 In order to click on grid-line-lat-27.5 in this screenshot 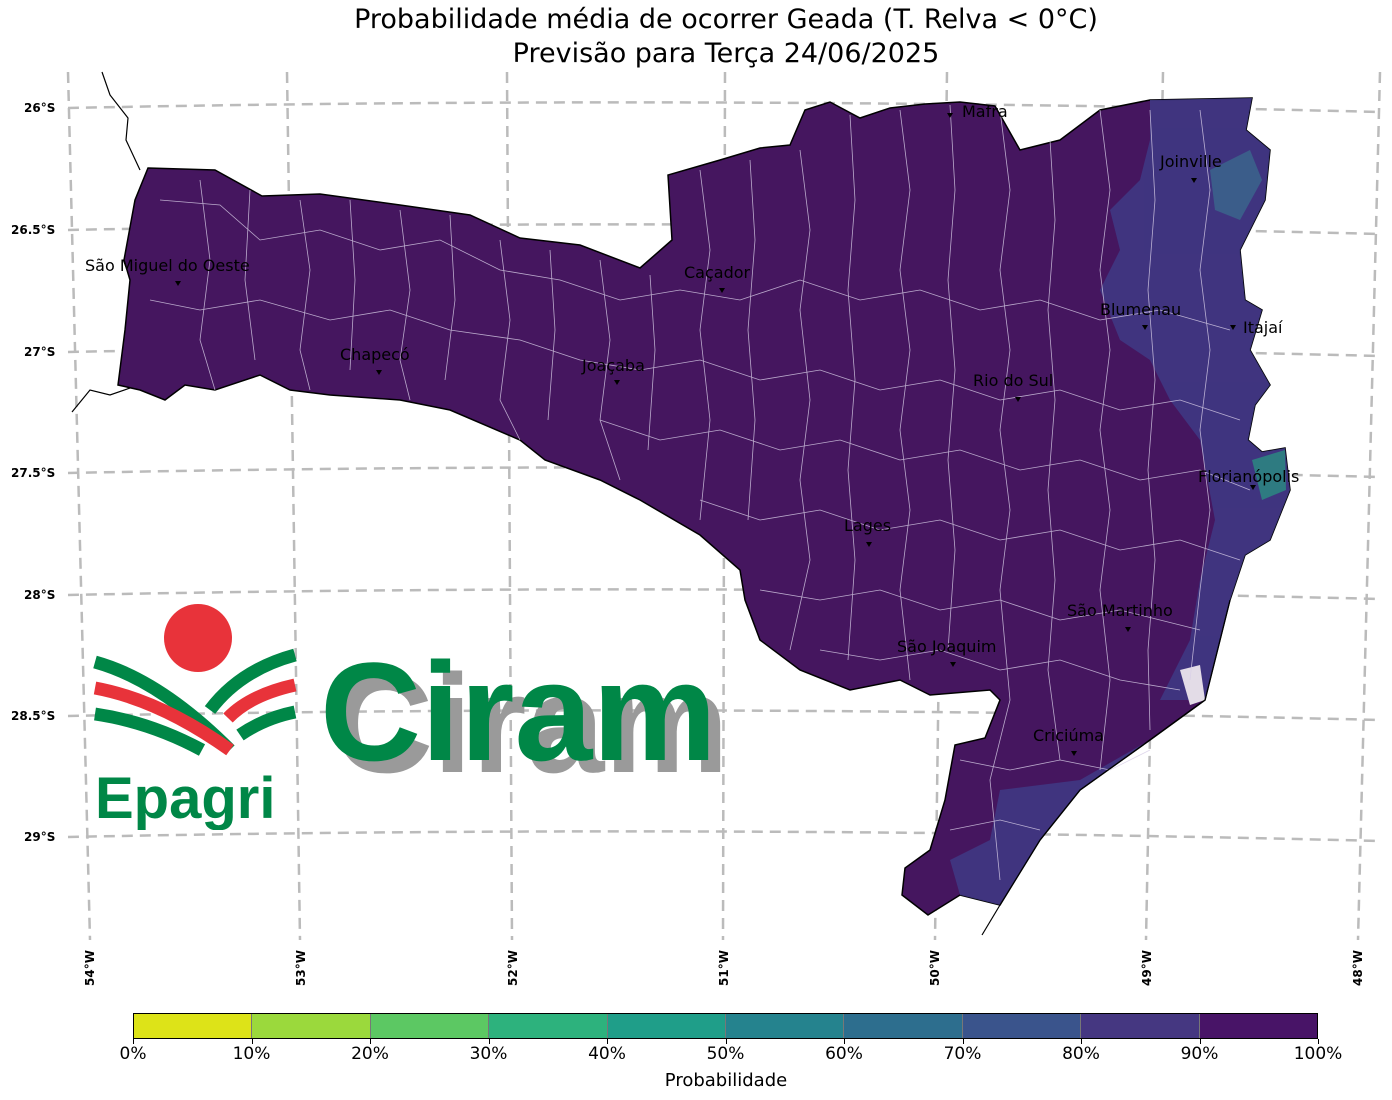, I will do `click(724, 472)`.